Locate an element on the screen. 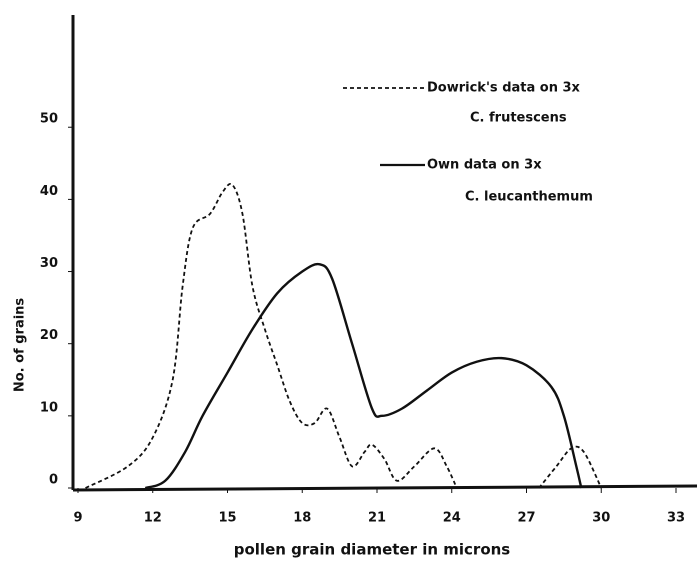 This screenshot has height=569, width=697. x-axis is located at coordinates (384, 488).